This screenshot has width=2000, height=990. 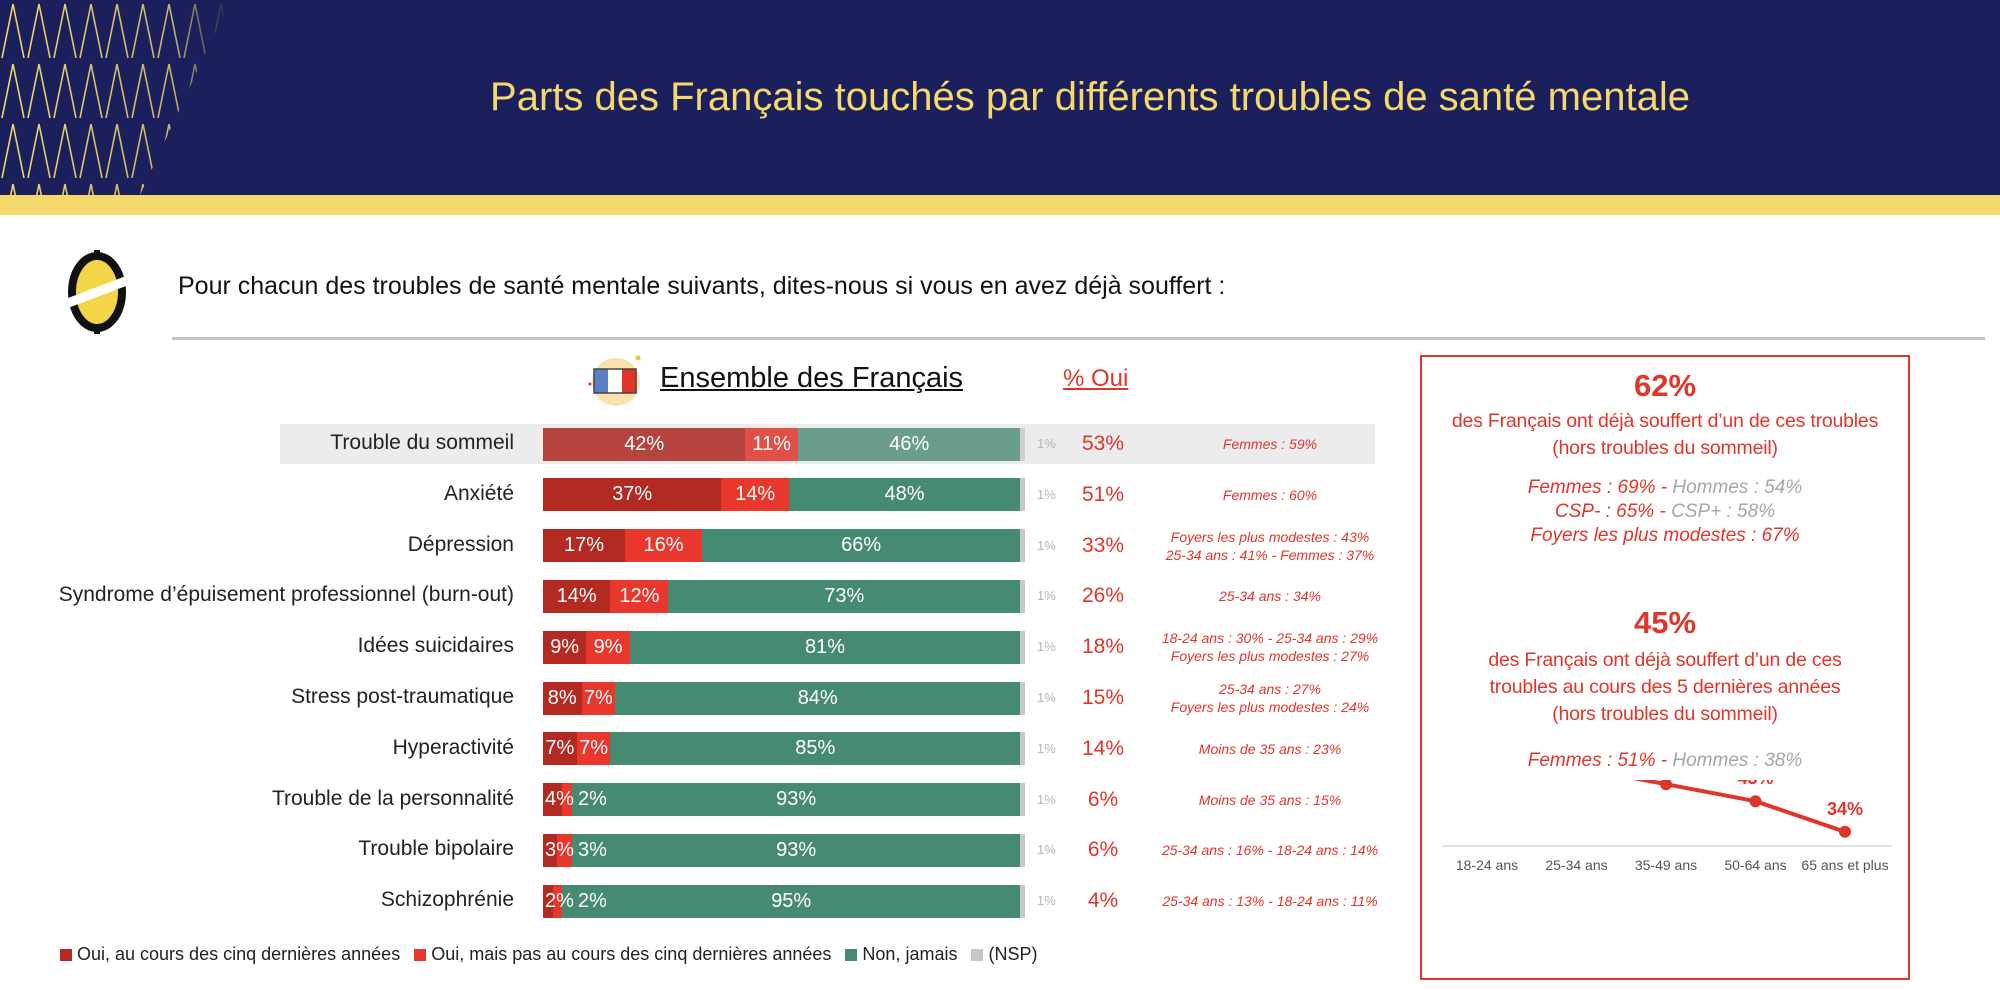 I want to click on detail-csp-plus: CSP+ : 58%, so click(x=1723, y=511).